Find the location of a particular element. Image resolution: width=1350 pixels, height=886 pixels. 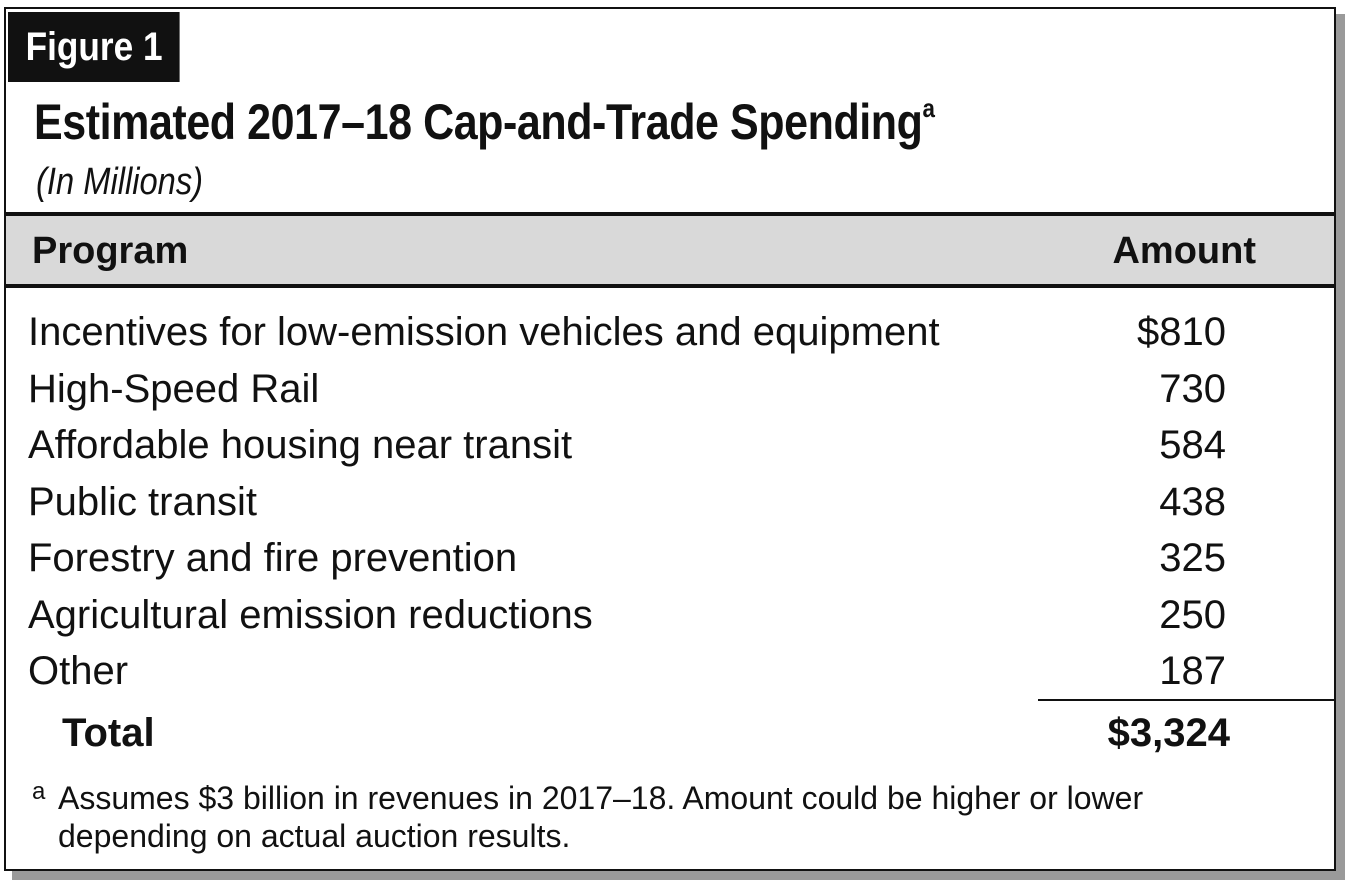

total-row: Total $3,324 is located at coordinates (670, 735).